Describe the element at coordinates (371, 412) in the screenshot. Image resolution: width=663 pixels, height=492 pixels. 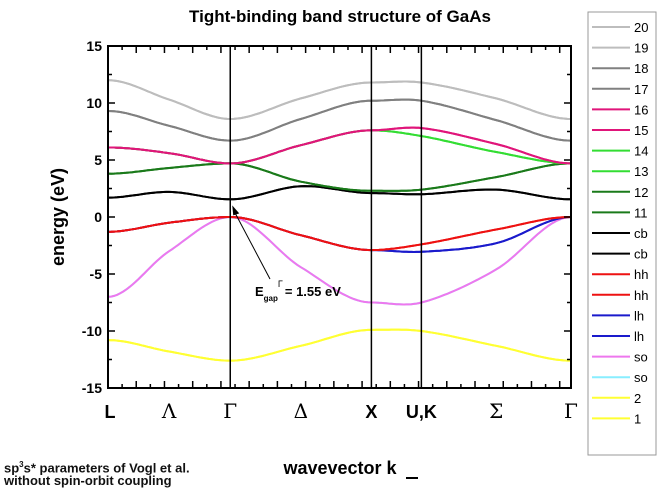
I see `x-symmetry-label: X` at that location.